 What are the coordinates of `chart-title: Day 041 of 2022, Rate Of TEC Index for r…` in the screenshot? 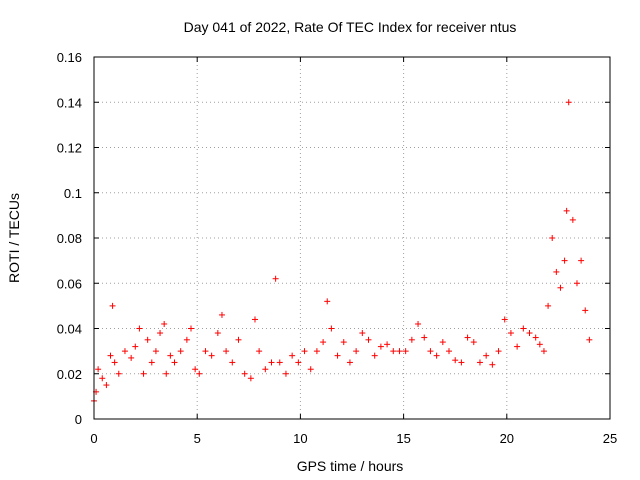 It's located at (350, 27).